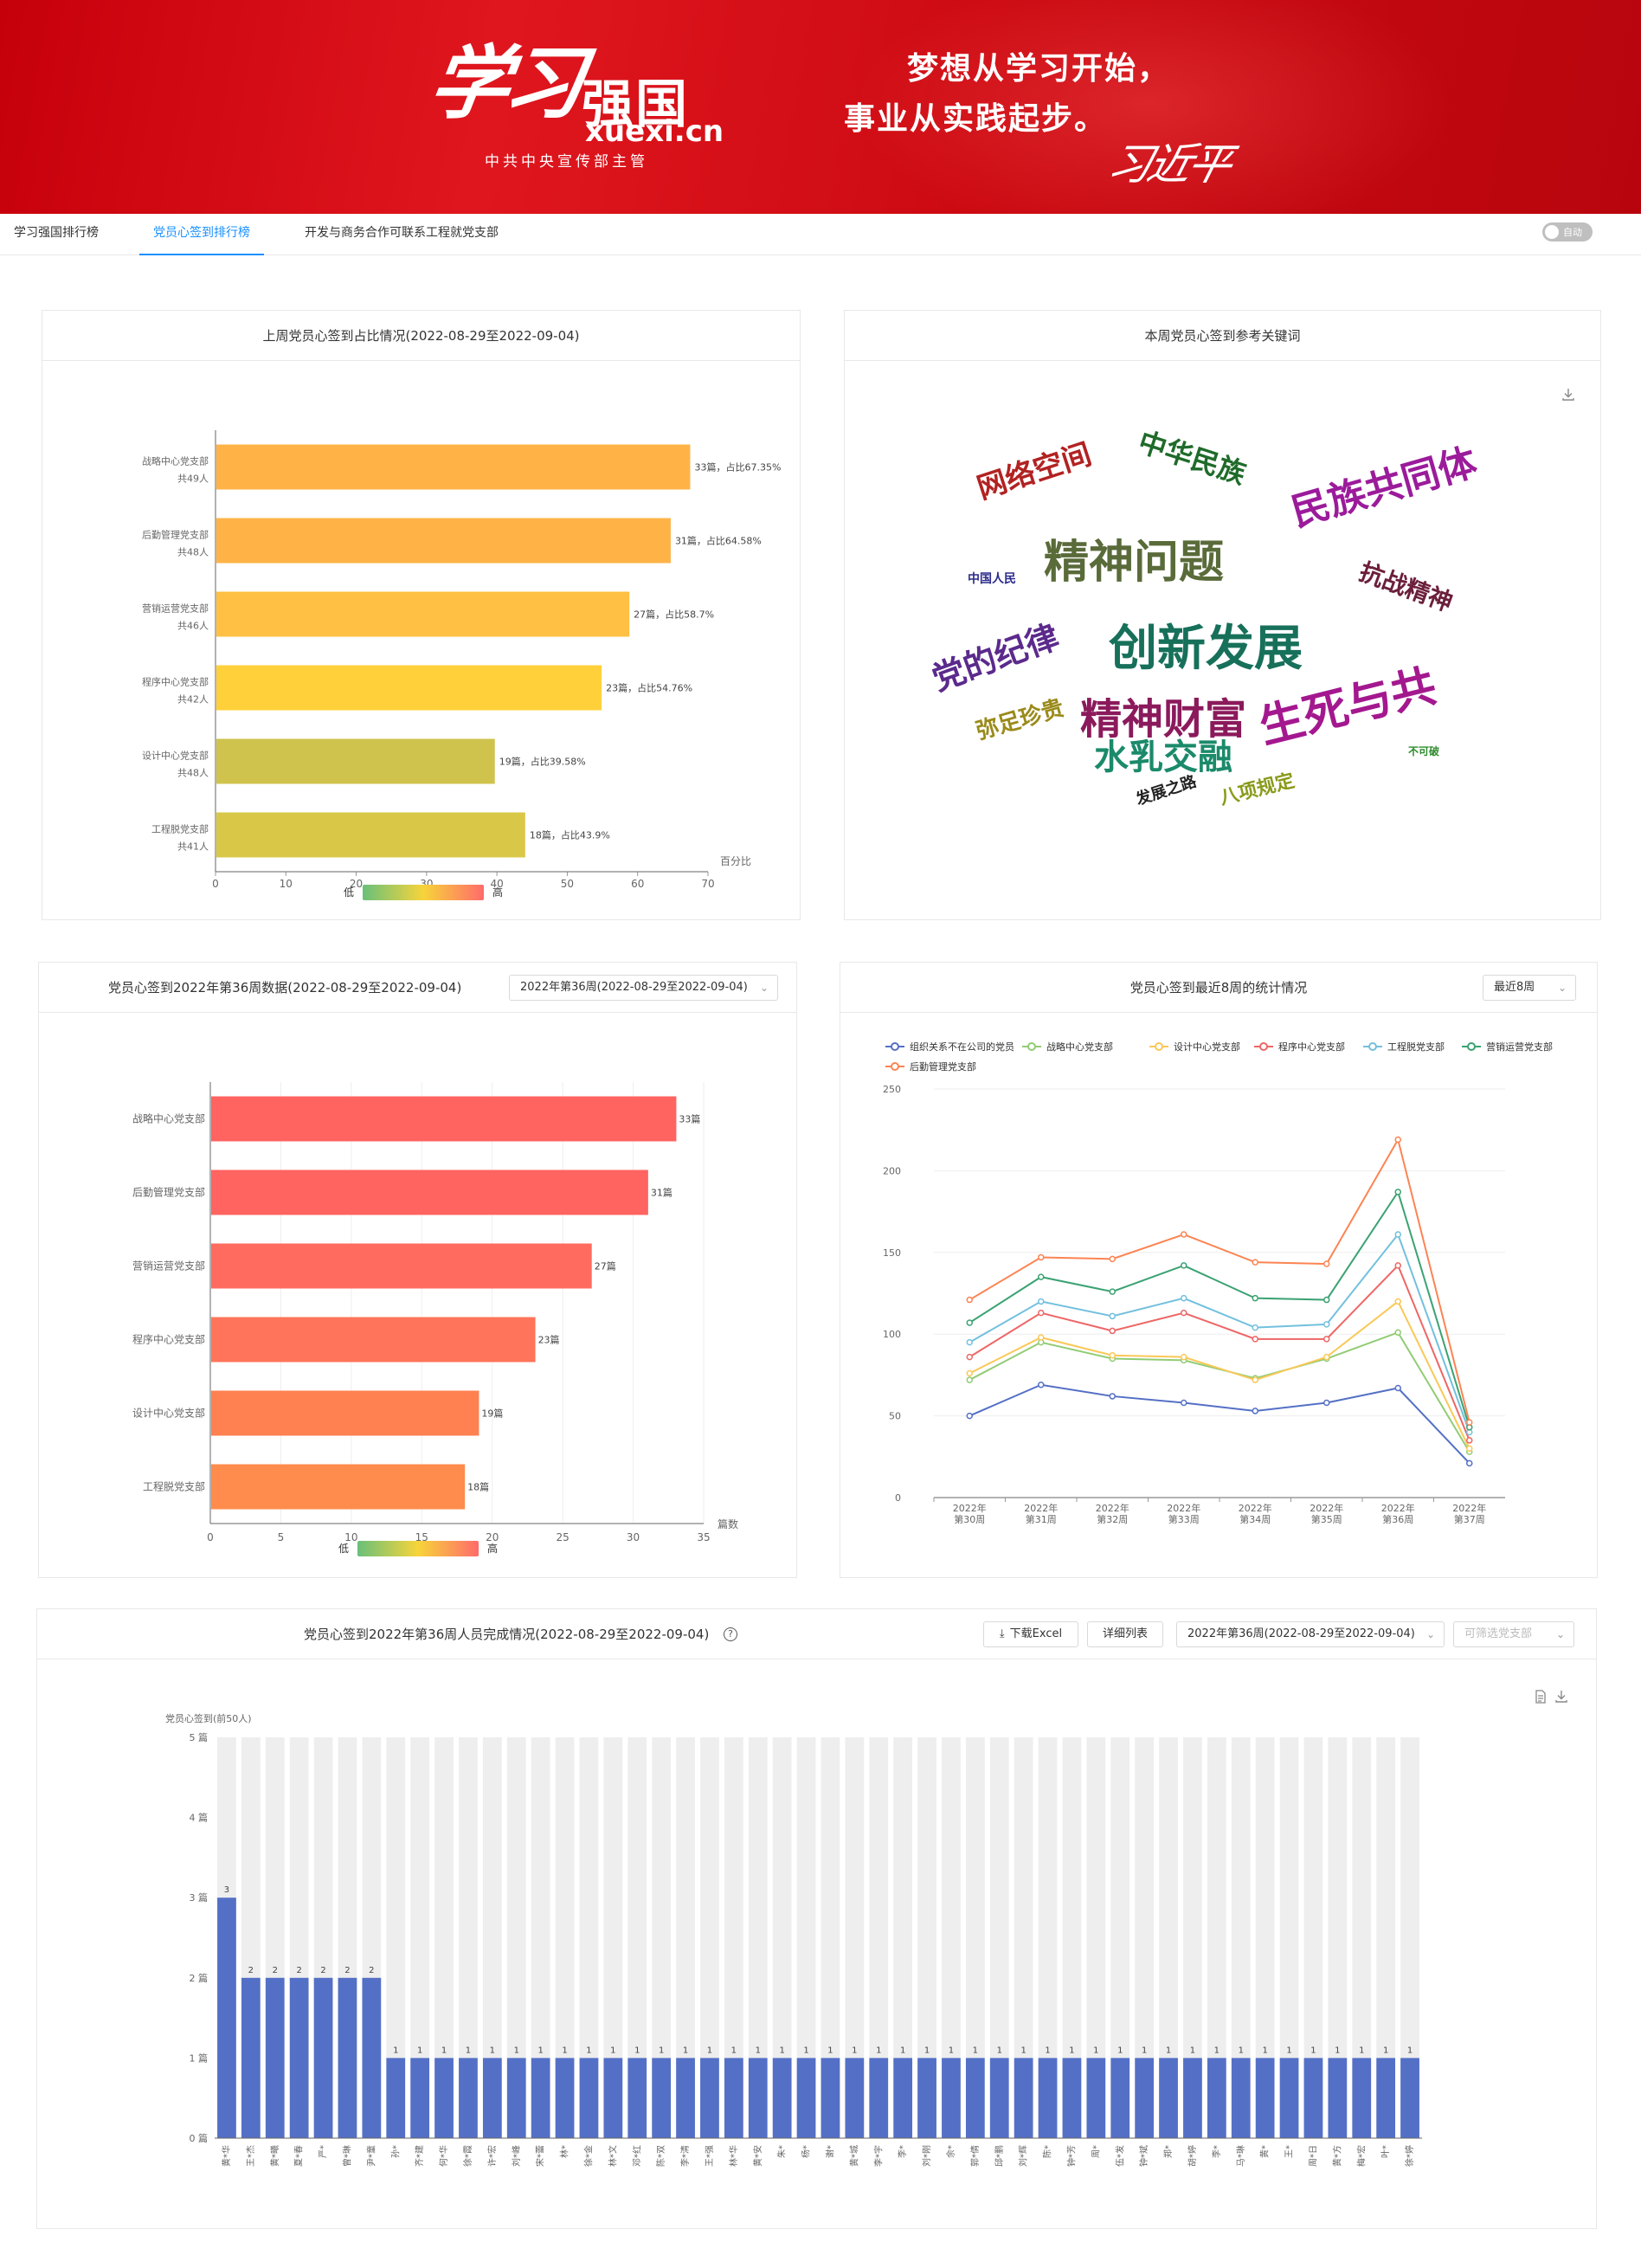 Image resolution: width=1641 pixels, height=2268 pixels. Describe the element at coordinates (1207, 1047) in the screenshot. I see `legend-label: 设计中心党支部` at that location.